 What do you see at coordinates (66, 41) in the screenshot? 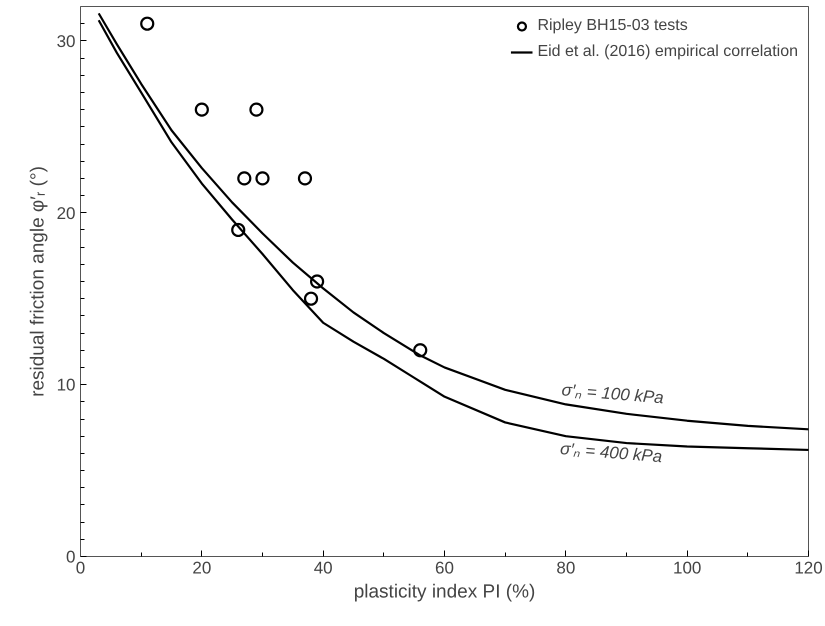
I see `y-tick-label: 30` at bounding box center [66, 41].